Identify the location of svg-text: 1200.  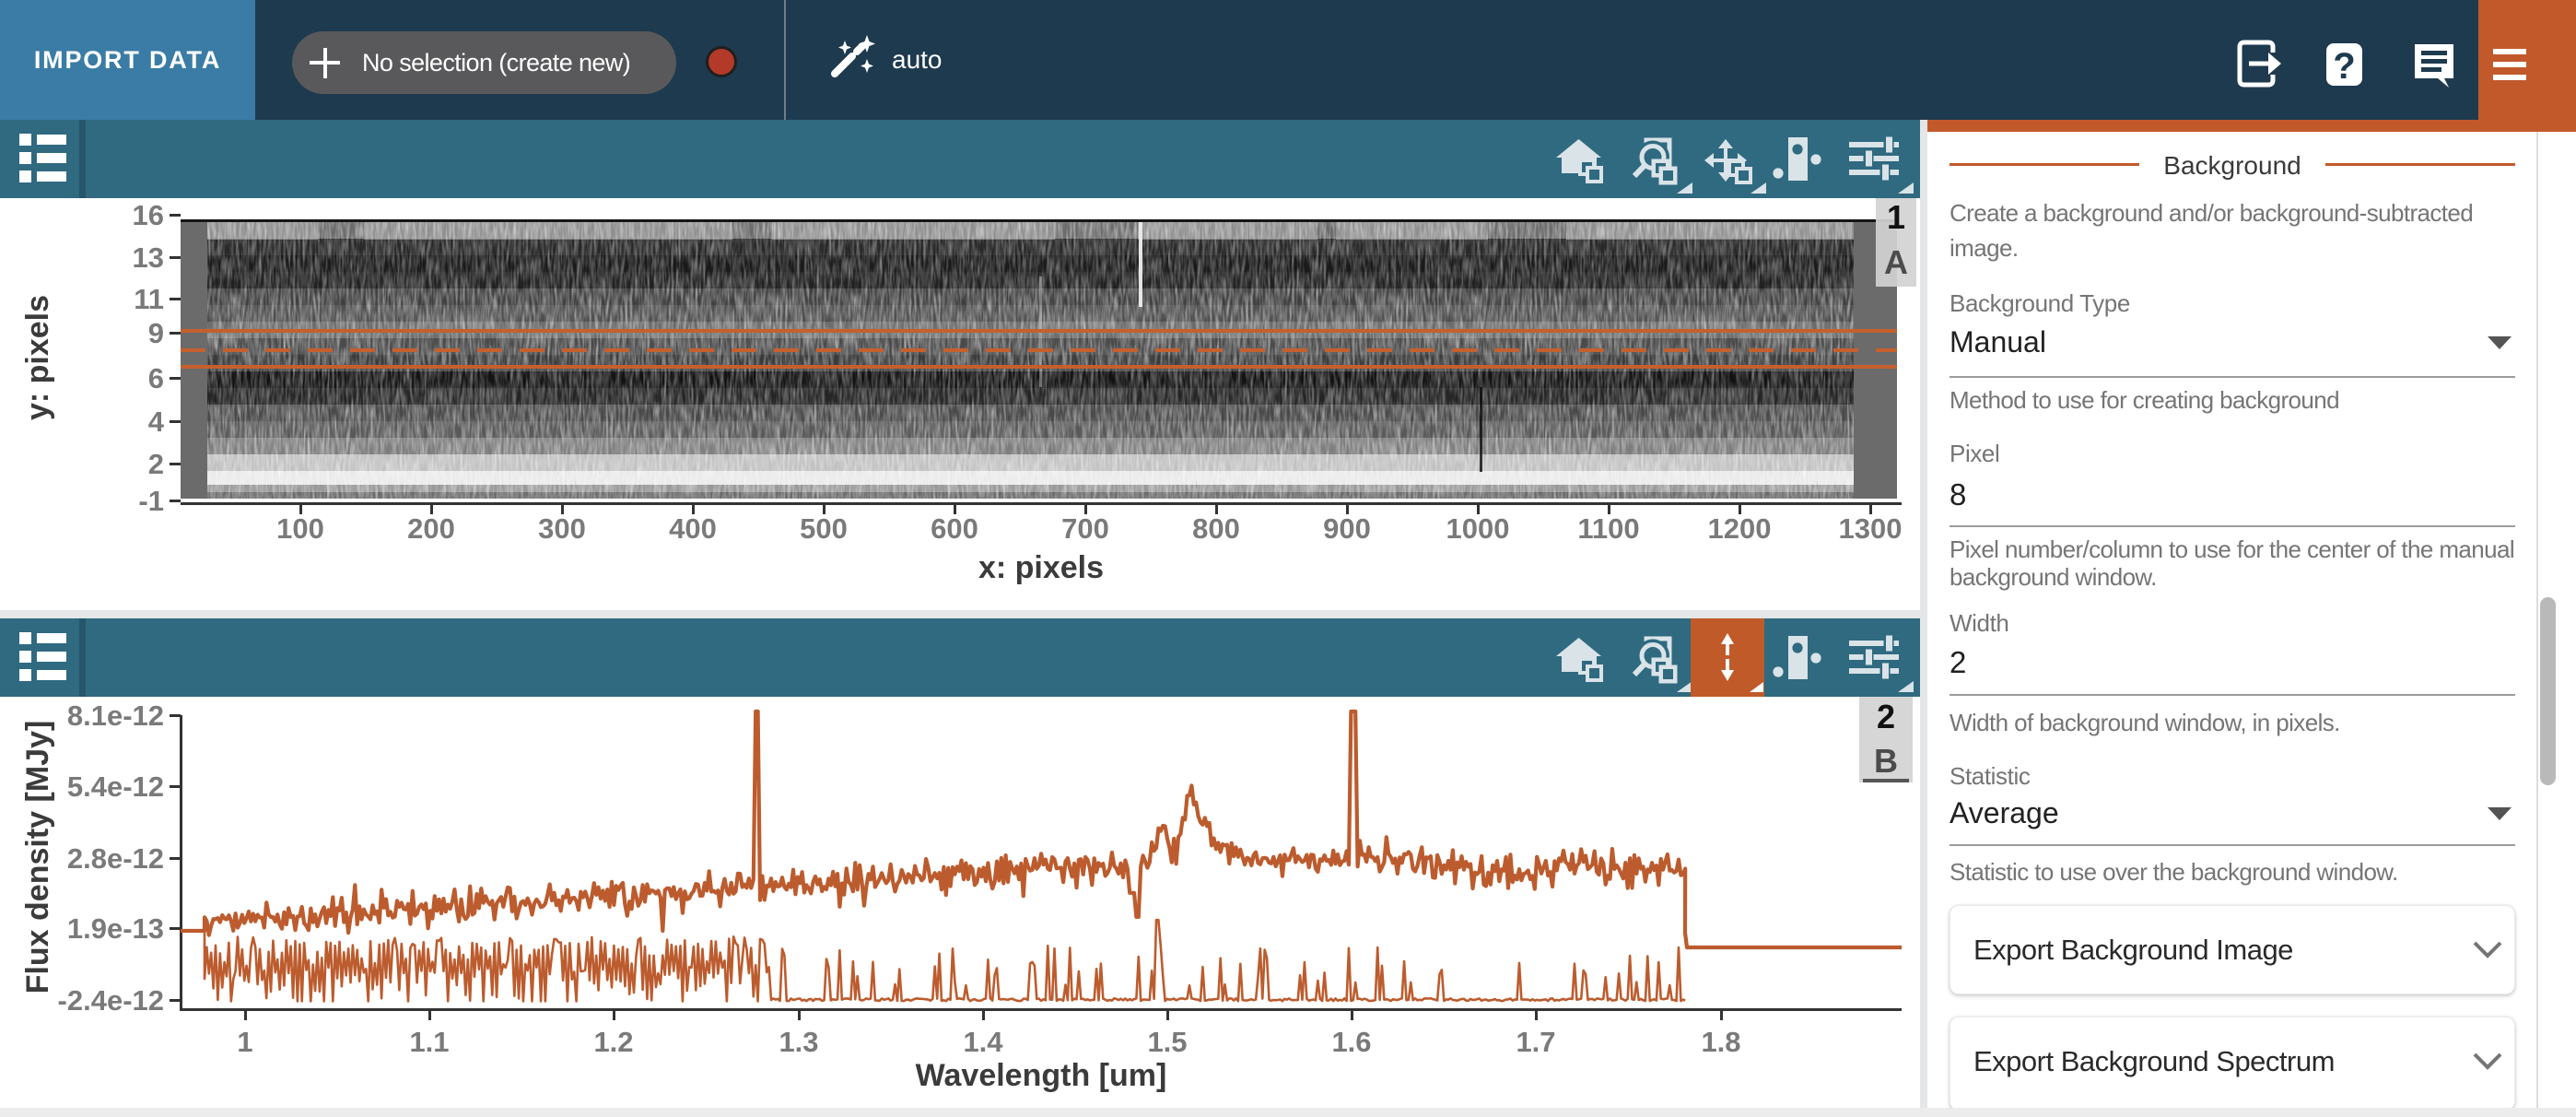
(1740, 528).